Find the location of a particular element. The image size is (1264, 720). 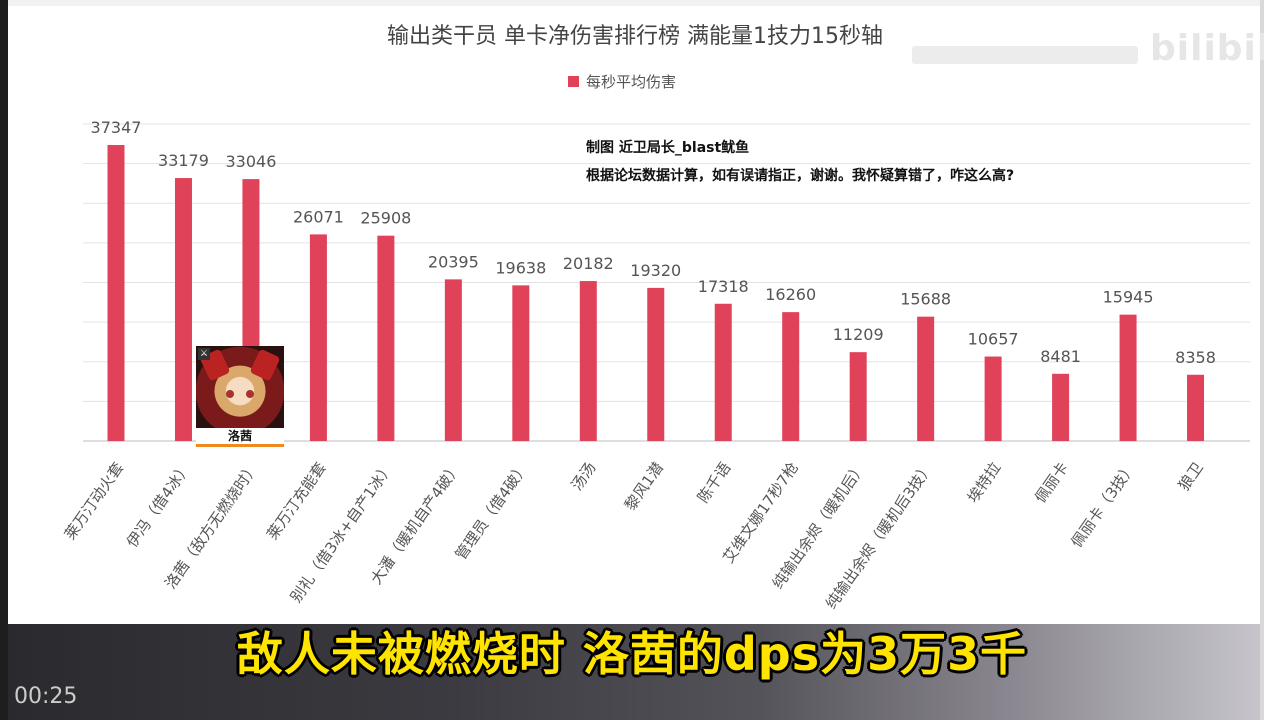

legend-swatch is located at coordinates (573, 81).